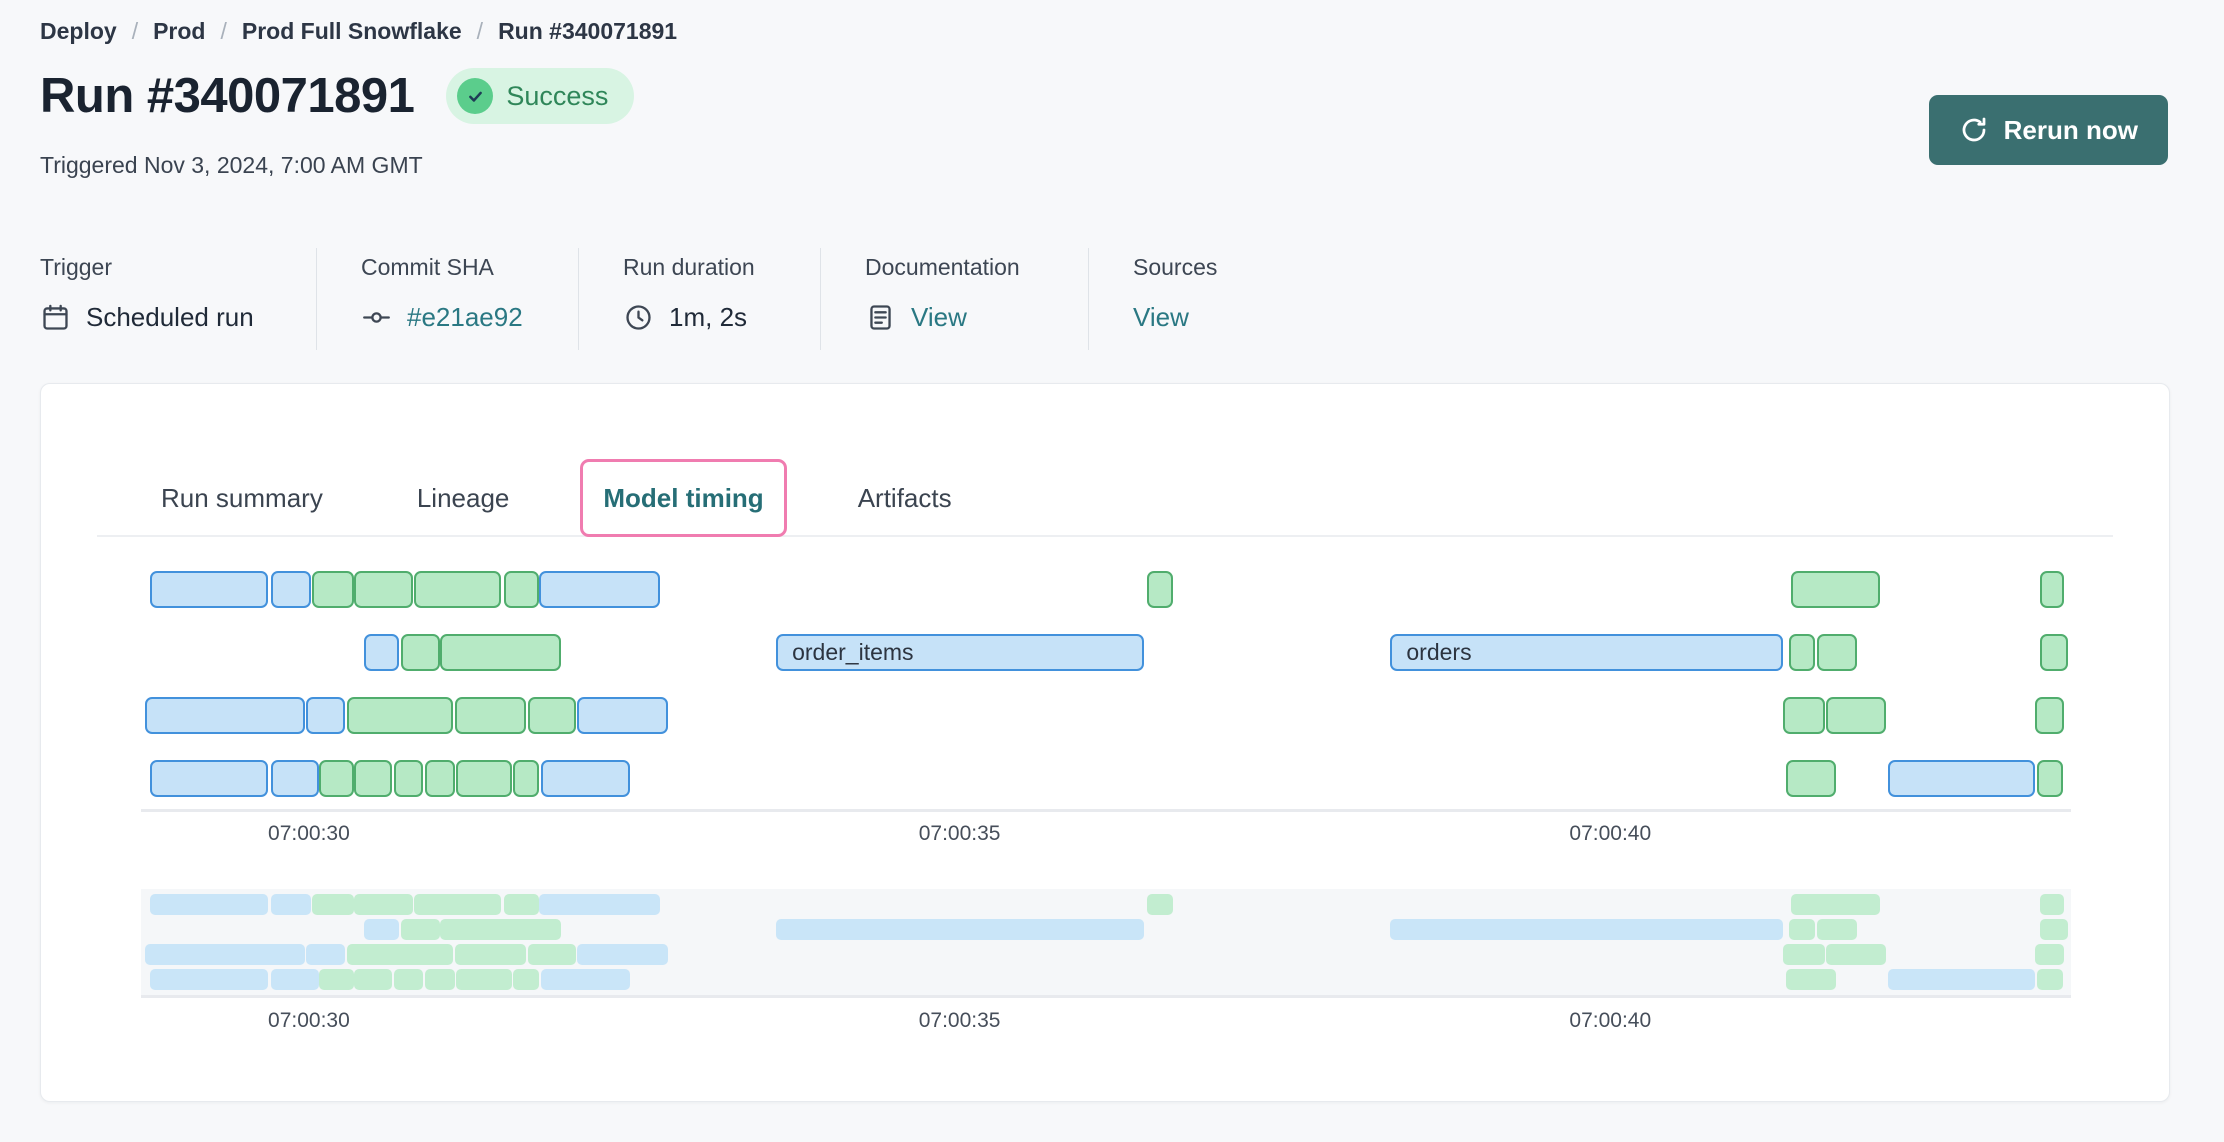  Describe the element at coordinates (904, 497) in the screenshot. I see `tab-artifacts: Artifacts` at that location.